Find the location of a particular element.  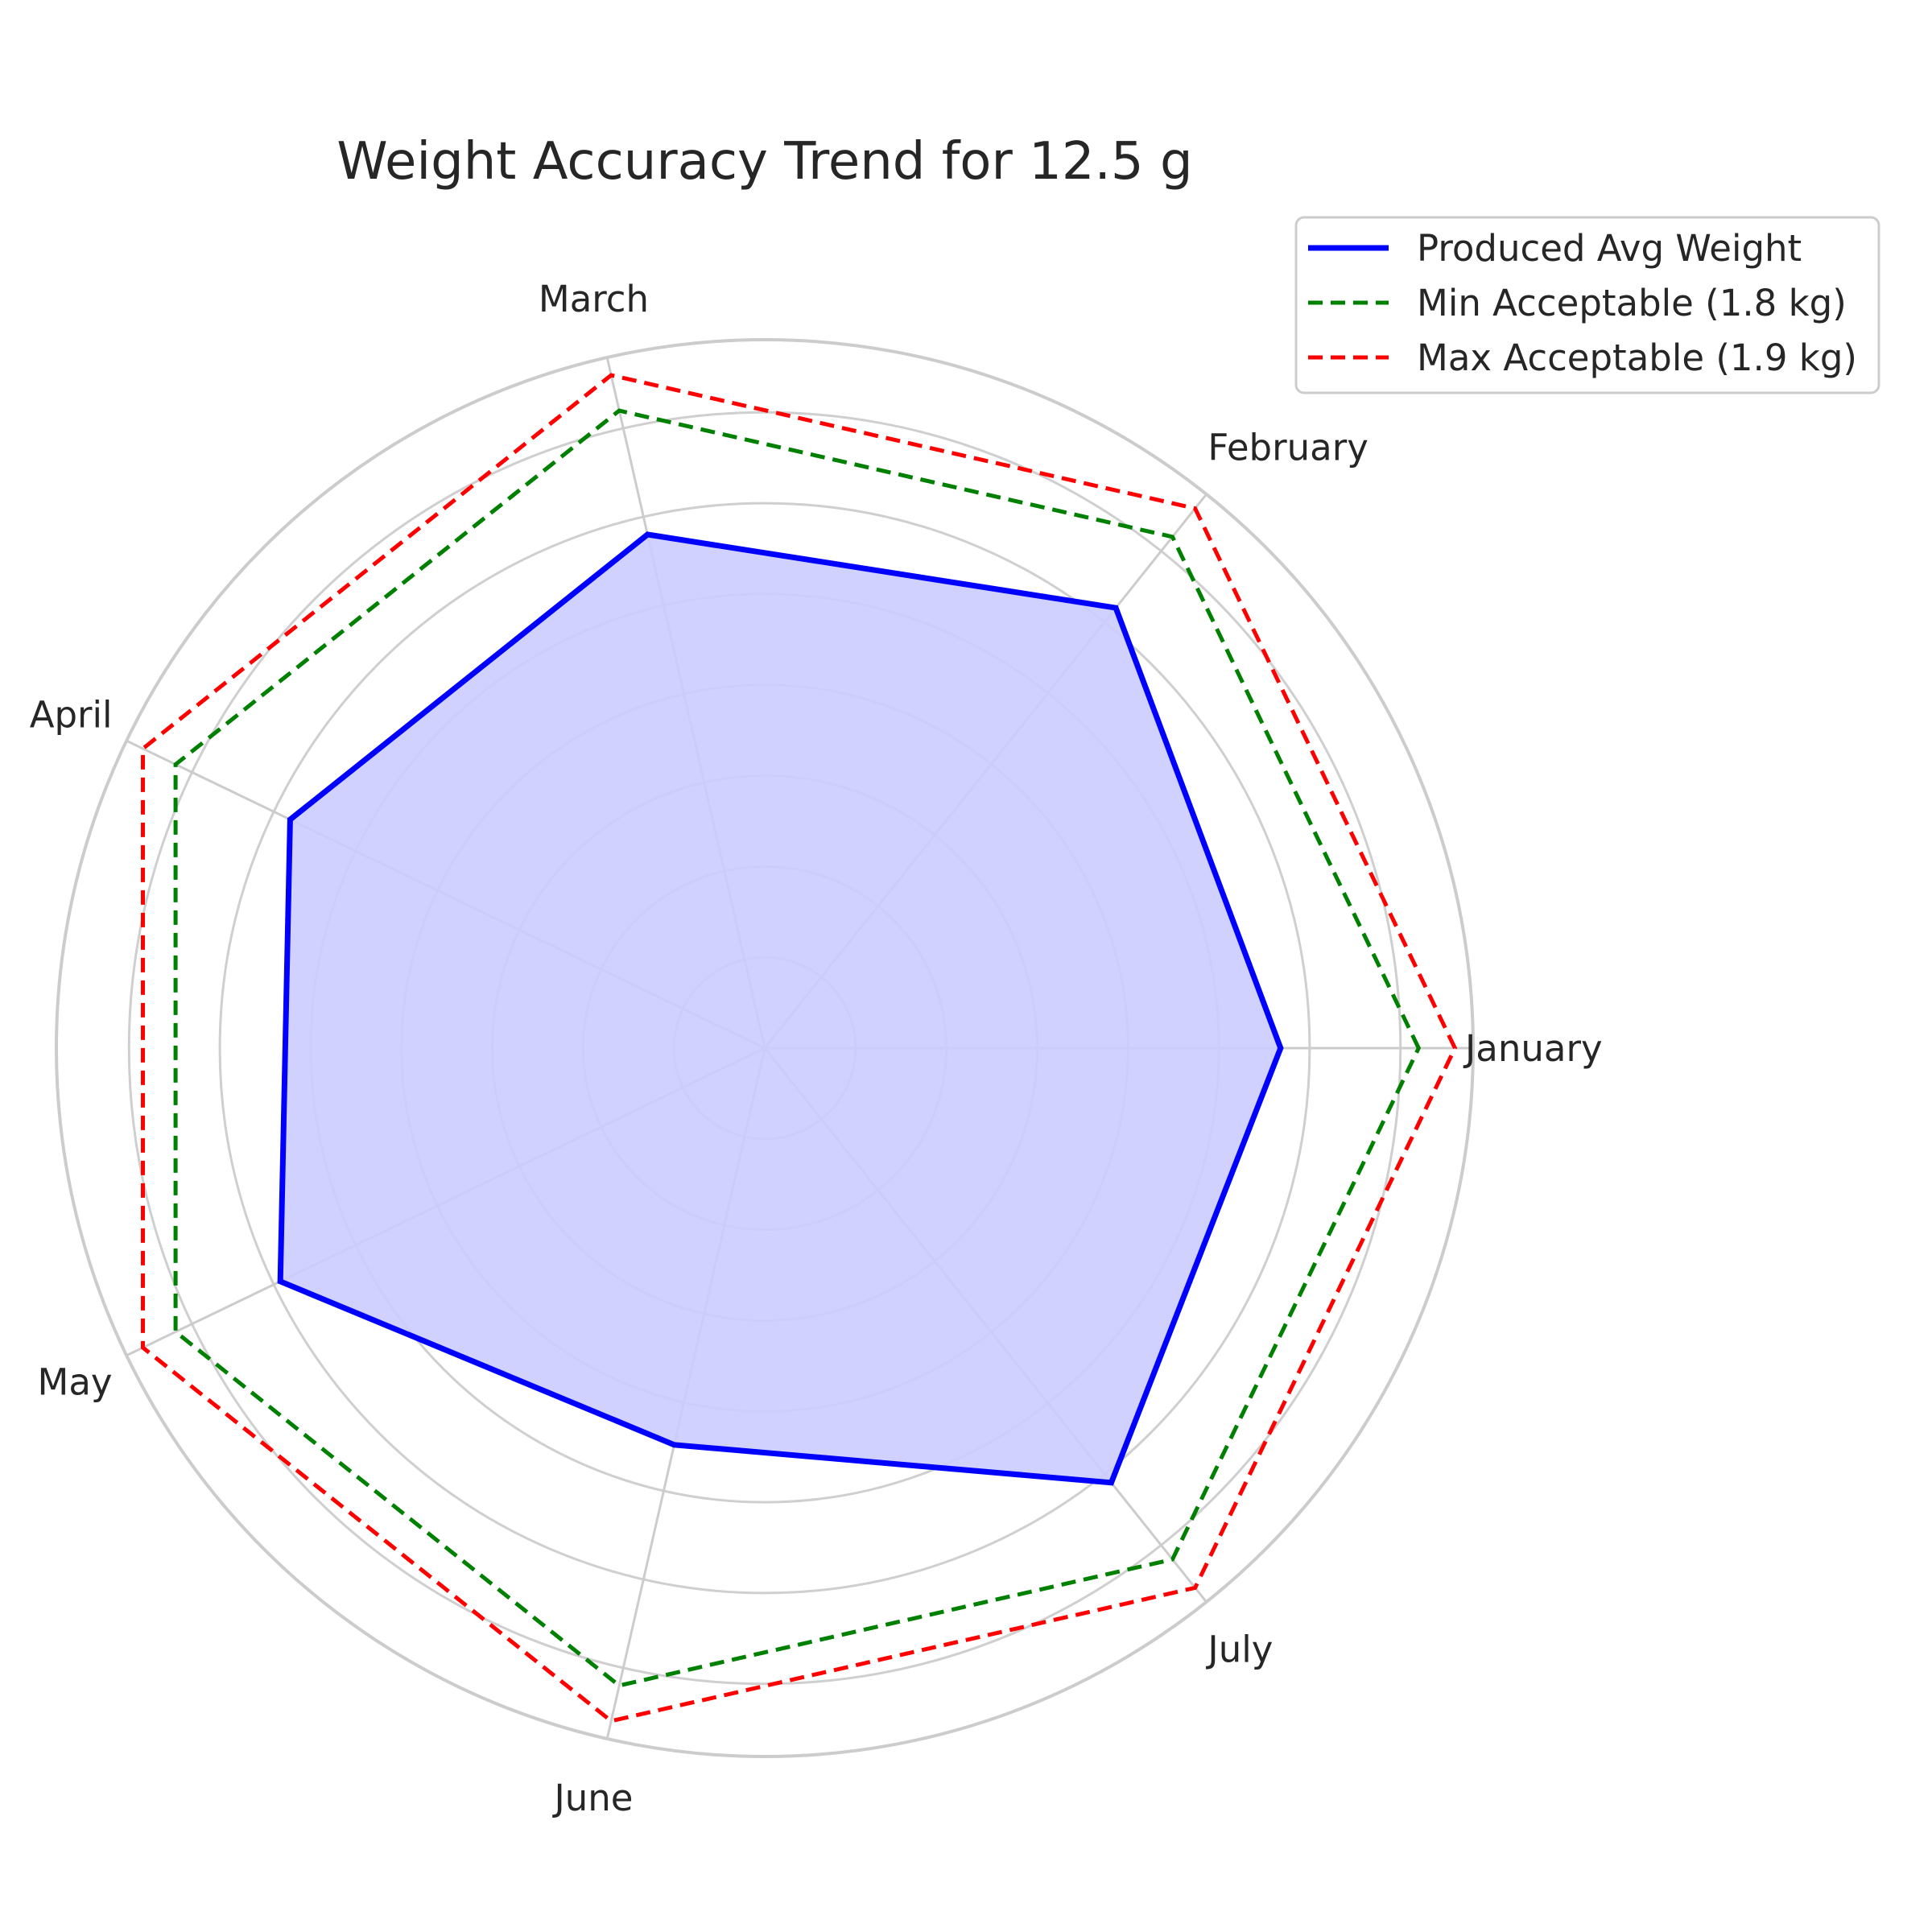

legend-label: Min Acceptable (1.8 kg) is located at coordinates (1632, 303).